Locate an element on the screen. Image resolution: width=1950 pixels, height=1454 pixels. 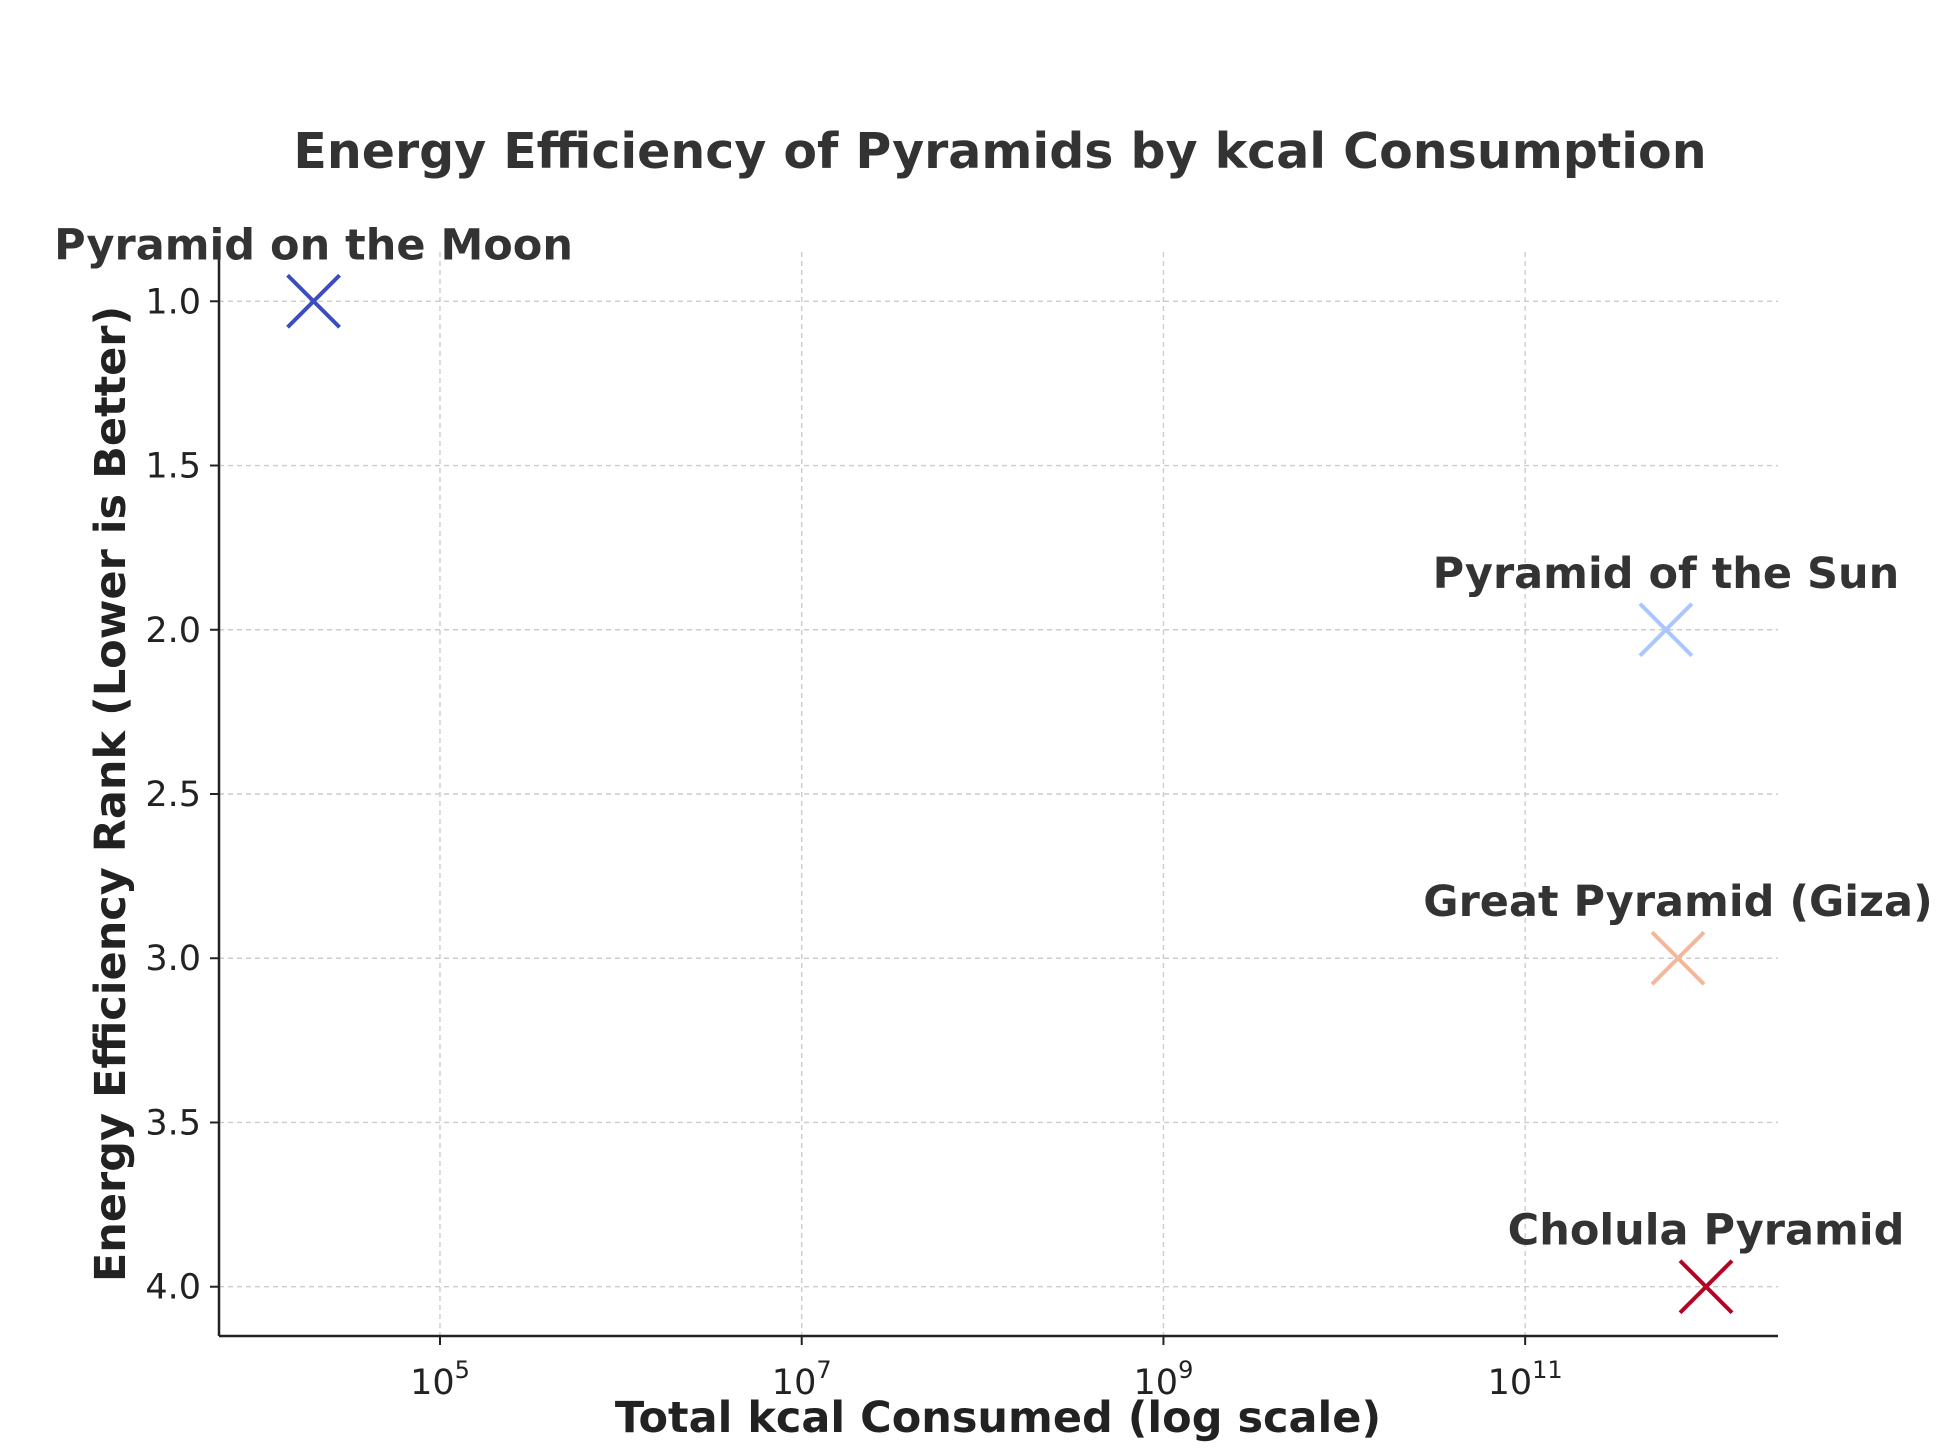
x-tick-exponent: 7 is located at coordinates (823, 1370).